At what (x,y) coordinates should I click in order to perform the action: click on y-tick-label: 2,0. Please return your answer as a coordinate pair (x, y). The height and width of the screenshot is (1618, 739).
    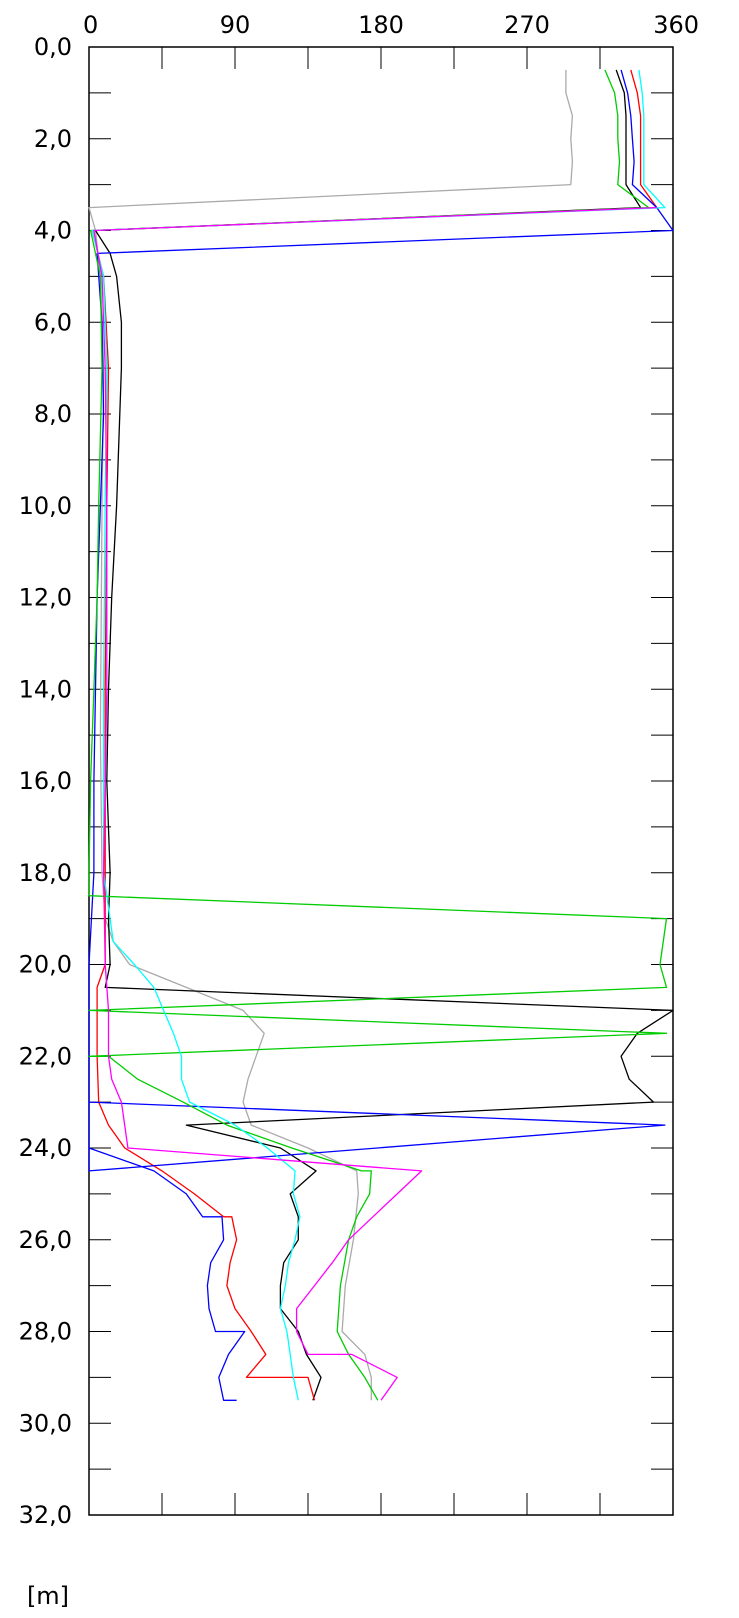
    Looking at the image, I should click on (53, 139).